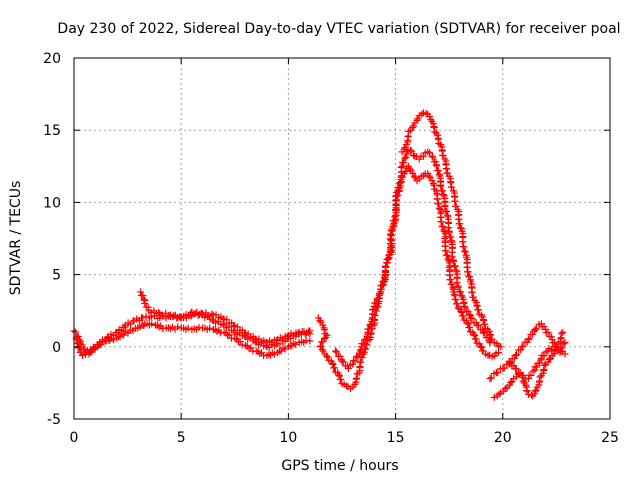 The height and width of the screenshot is (480, 640). I want to click on x-tick-label: 0, so click(74, 438).